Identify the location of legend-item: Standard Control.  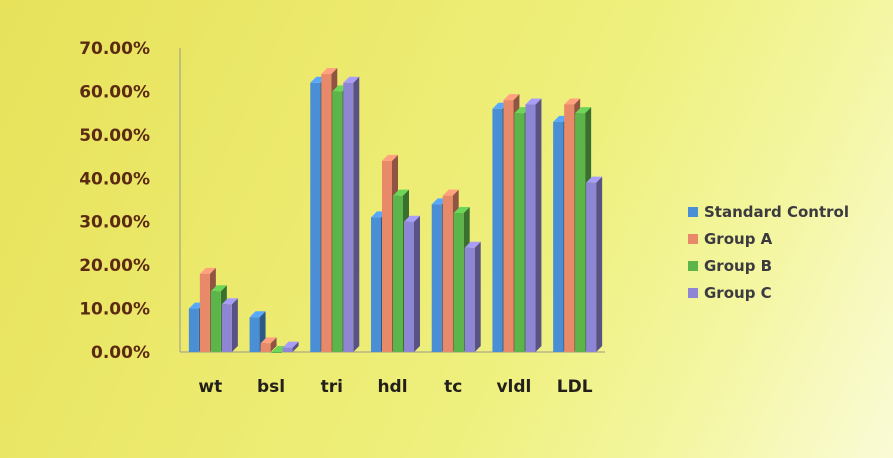
(768, 211).